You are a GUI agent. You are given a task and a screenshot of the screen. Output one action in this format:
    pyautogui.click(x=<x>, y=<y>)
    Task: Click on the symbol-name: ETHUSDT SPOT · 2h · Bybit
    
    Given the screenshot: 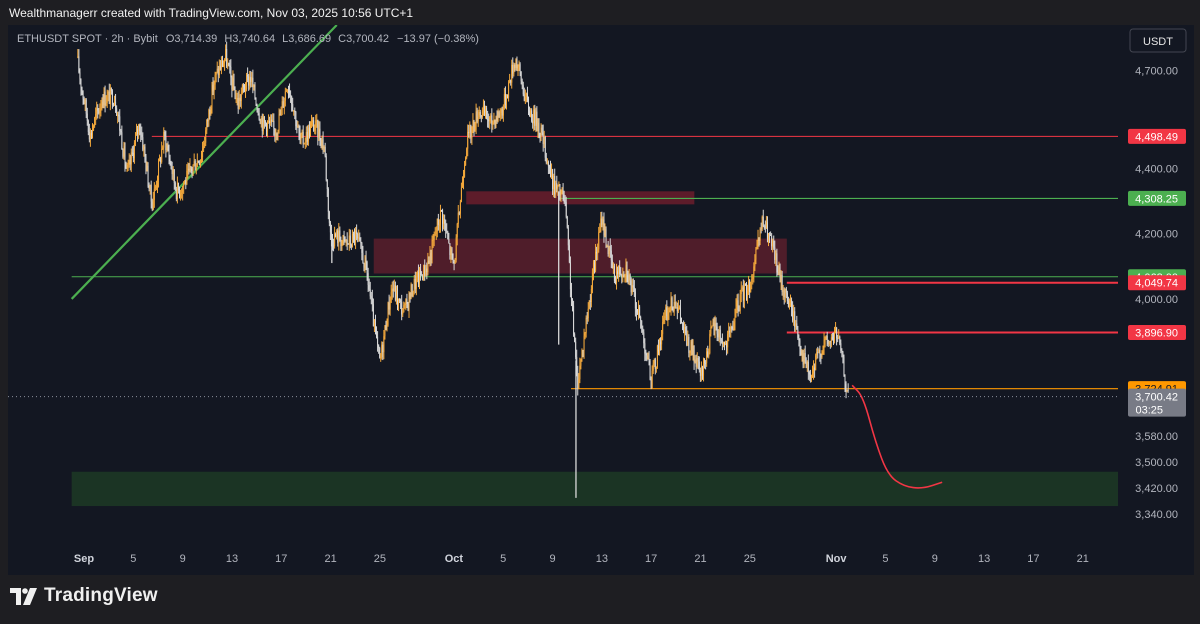 What is the action you would take?
    pyautogui.click(x=87, y=39)
    